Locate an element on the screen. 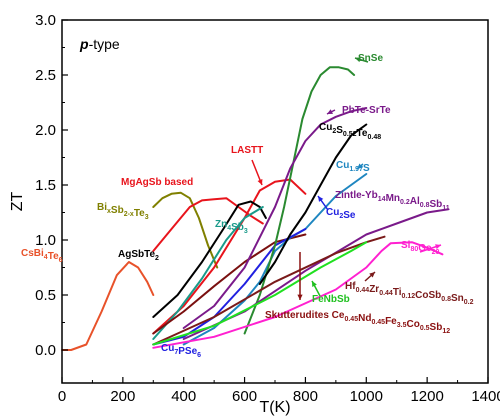  y-tick-label: 1.0 is located at coordinates (45, 240).